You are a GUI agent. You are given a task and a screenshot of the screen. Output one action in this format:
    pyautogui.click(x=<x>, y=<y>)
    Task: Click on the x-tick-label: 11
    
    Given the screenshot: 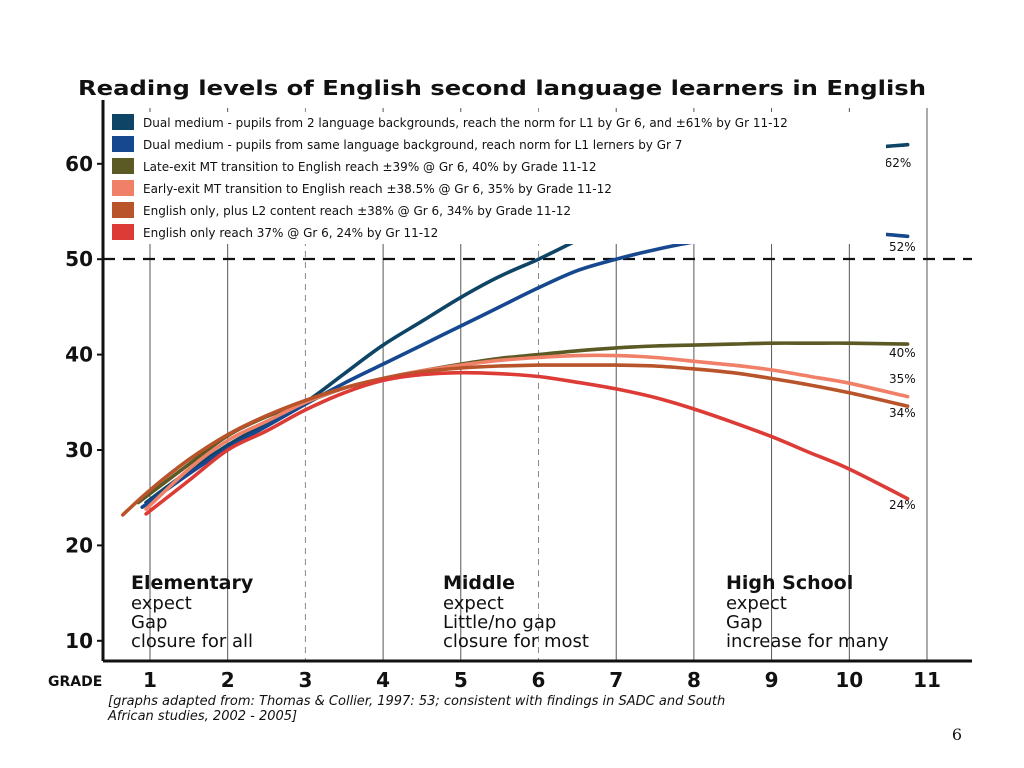 What is the action you would take?
    pyautogui.click(x=927, y=680)
    